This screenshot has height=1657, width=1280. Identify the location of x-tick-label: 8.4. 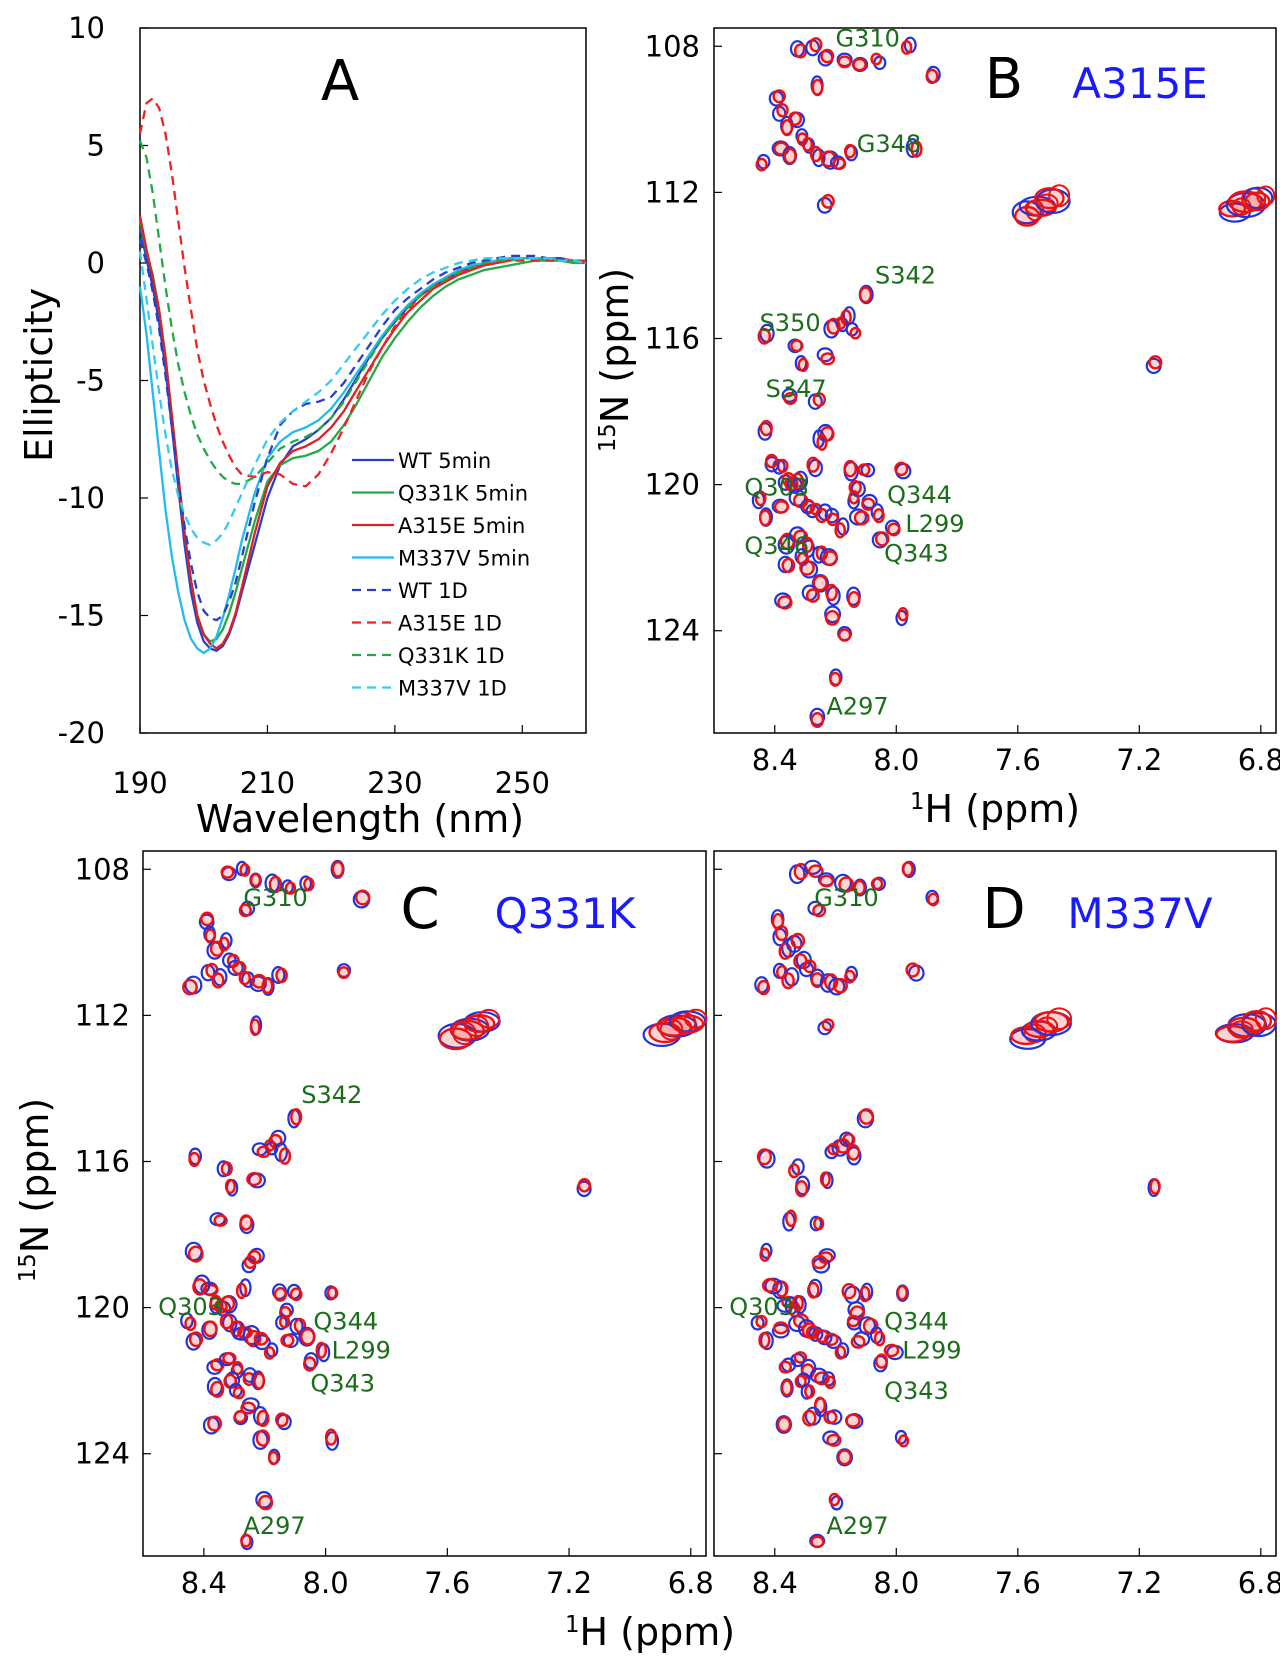
(775, 1583).